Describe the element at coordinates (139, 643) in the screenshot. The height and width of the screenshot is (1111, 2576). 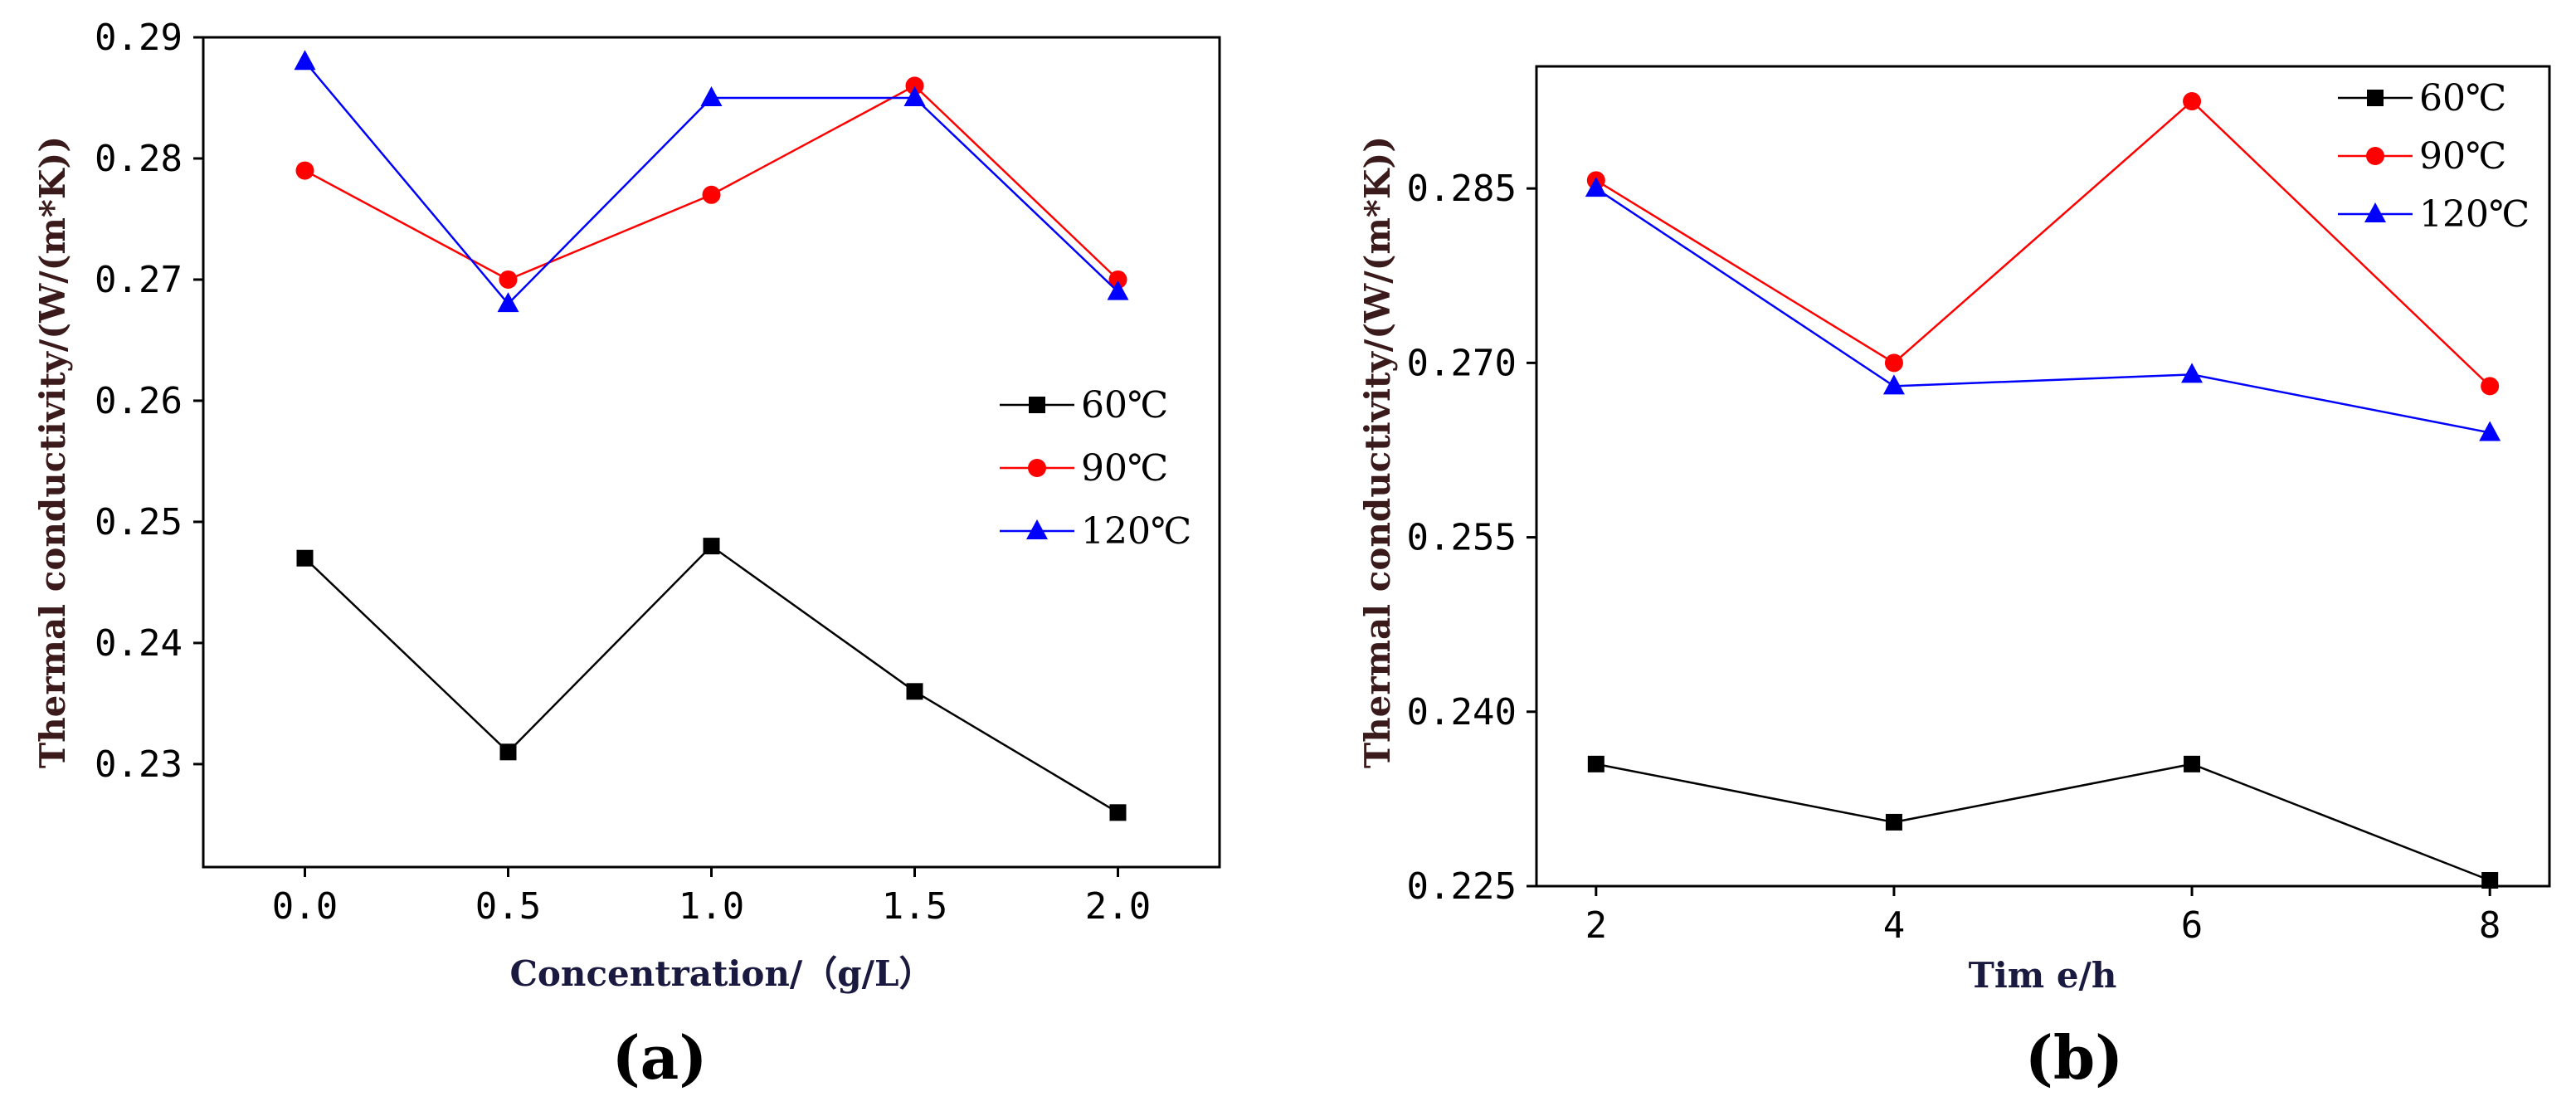
I see `y-tick-label: 0.24` at that location.